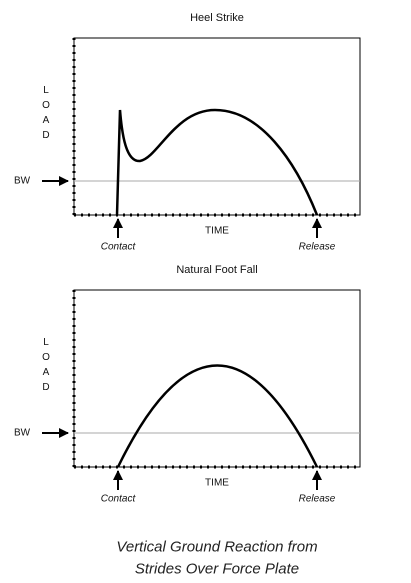 The image size is (411, 583). Describe the element at coordinates (217, 18) in the screenshot. I see `panel-title: Heel Strike` at that location.